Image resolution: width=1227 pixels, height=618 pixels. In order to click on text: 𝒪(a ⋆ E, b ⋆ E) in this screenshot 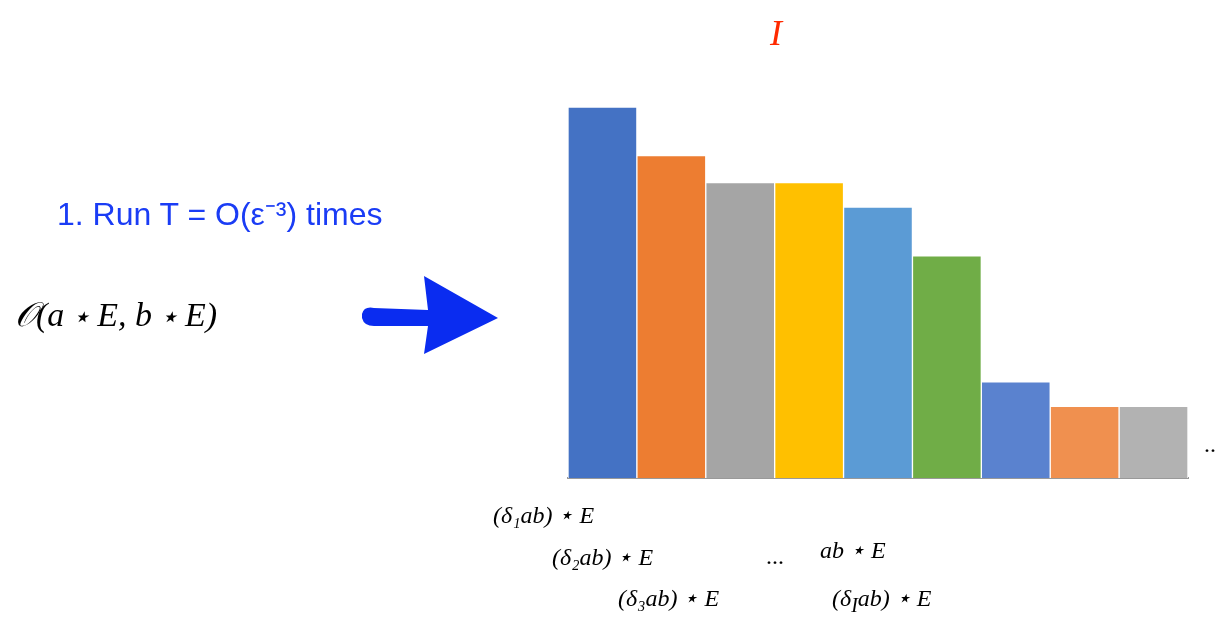, I will do `click(116, 315)`.